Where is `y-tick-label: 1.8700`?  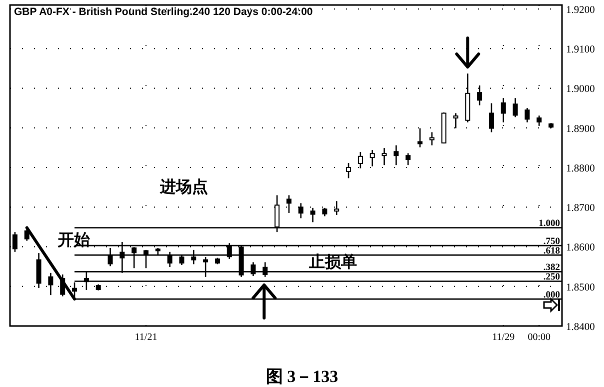 y-tick-label: 1.8700 is located at coordinates (580, 208).